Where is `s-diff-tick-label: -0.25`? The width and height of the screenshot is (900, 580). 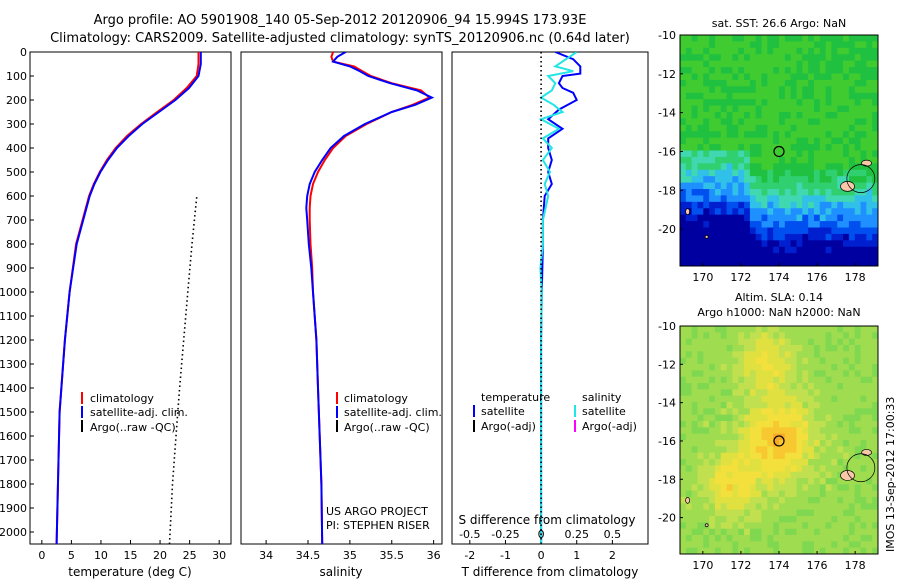 s-diff-tick-label: -0.25 is located at coordinates (505, 534).